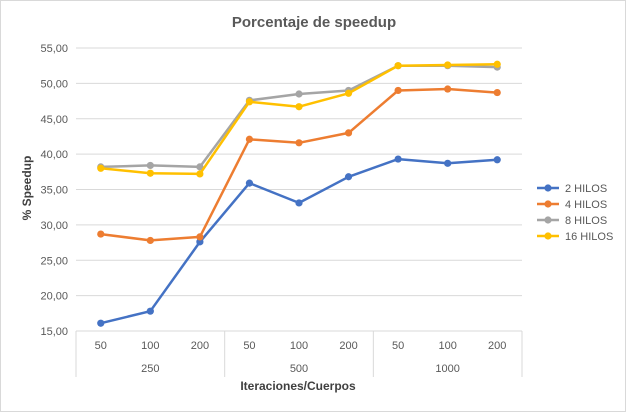  What do you see at coordinates (299, 353) in the screenshot?
I see `x-axis: 50 100 200 50 100 200 50 100 200 250 500 1000` at bounding box center [299, 353].